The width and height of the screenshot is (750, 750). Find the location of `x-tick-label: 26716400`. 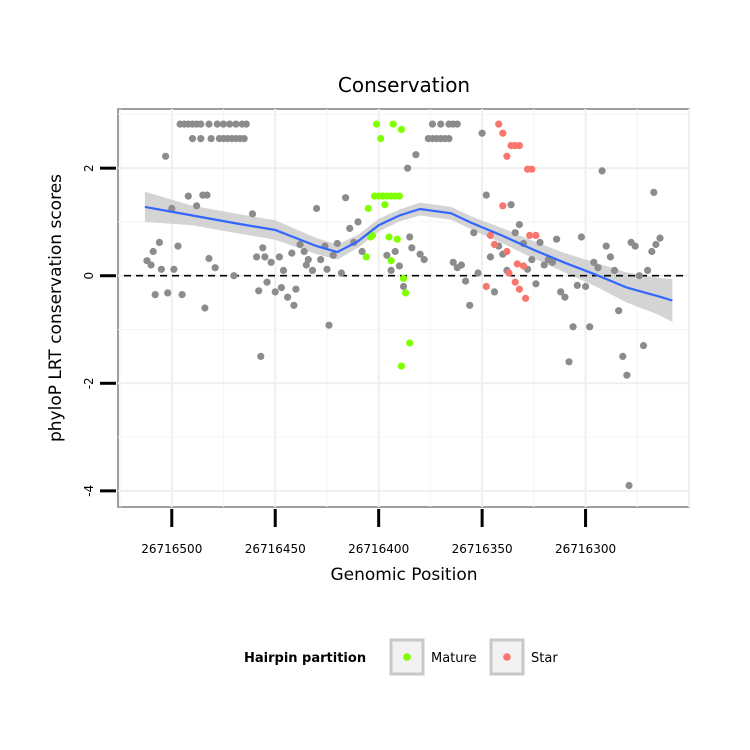

x-tick-label: 26716400 is located at coordinates (378, 549).